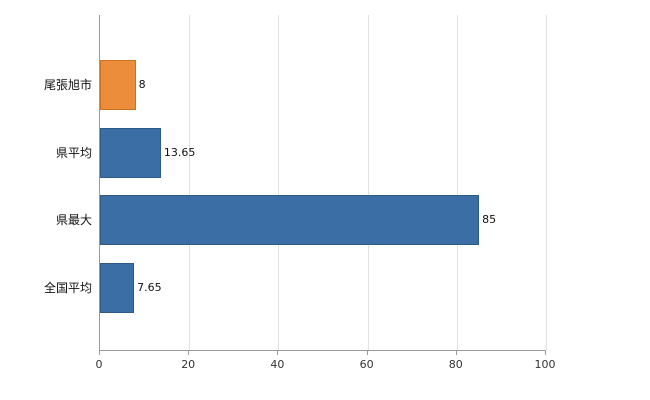  What do you see at coordinates (489, 219) in the screenshot?
I see `value-label: 85` at bounding box center [489, 219].